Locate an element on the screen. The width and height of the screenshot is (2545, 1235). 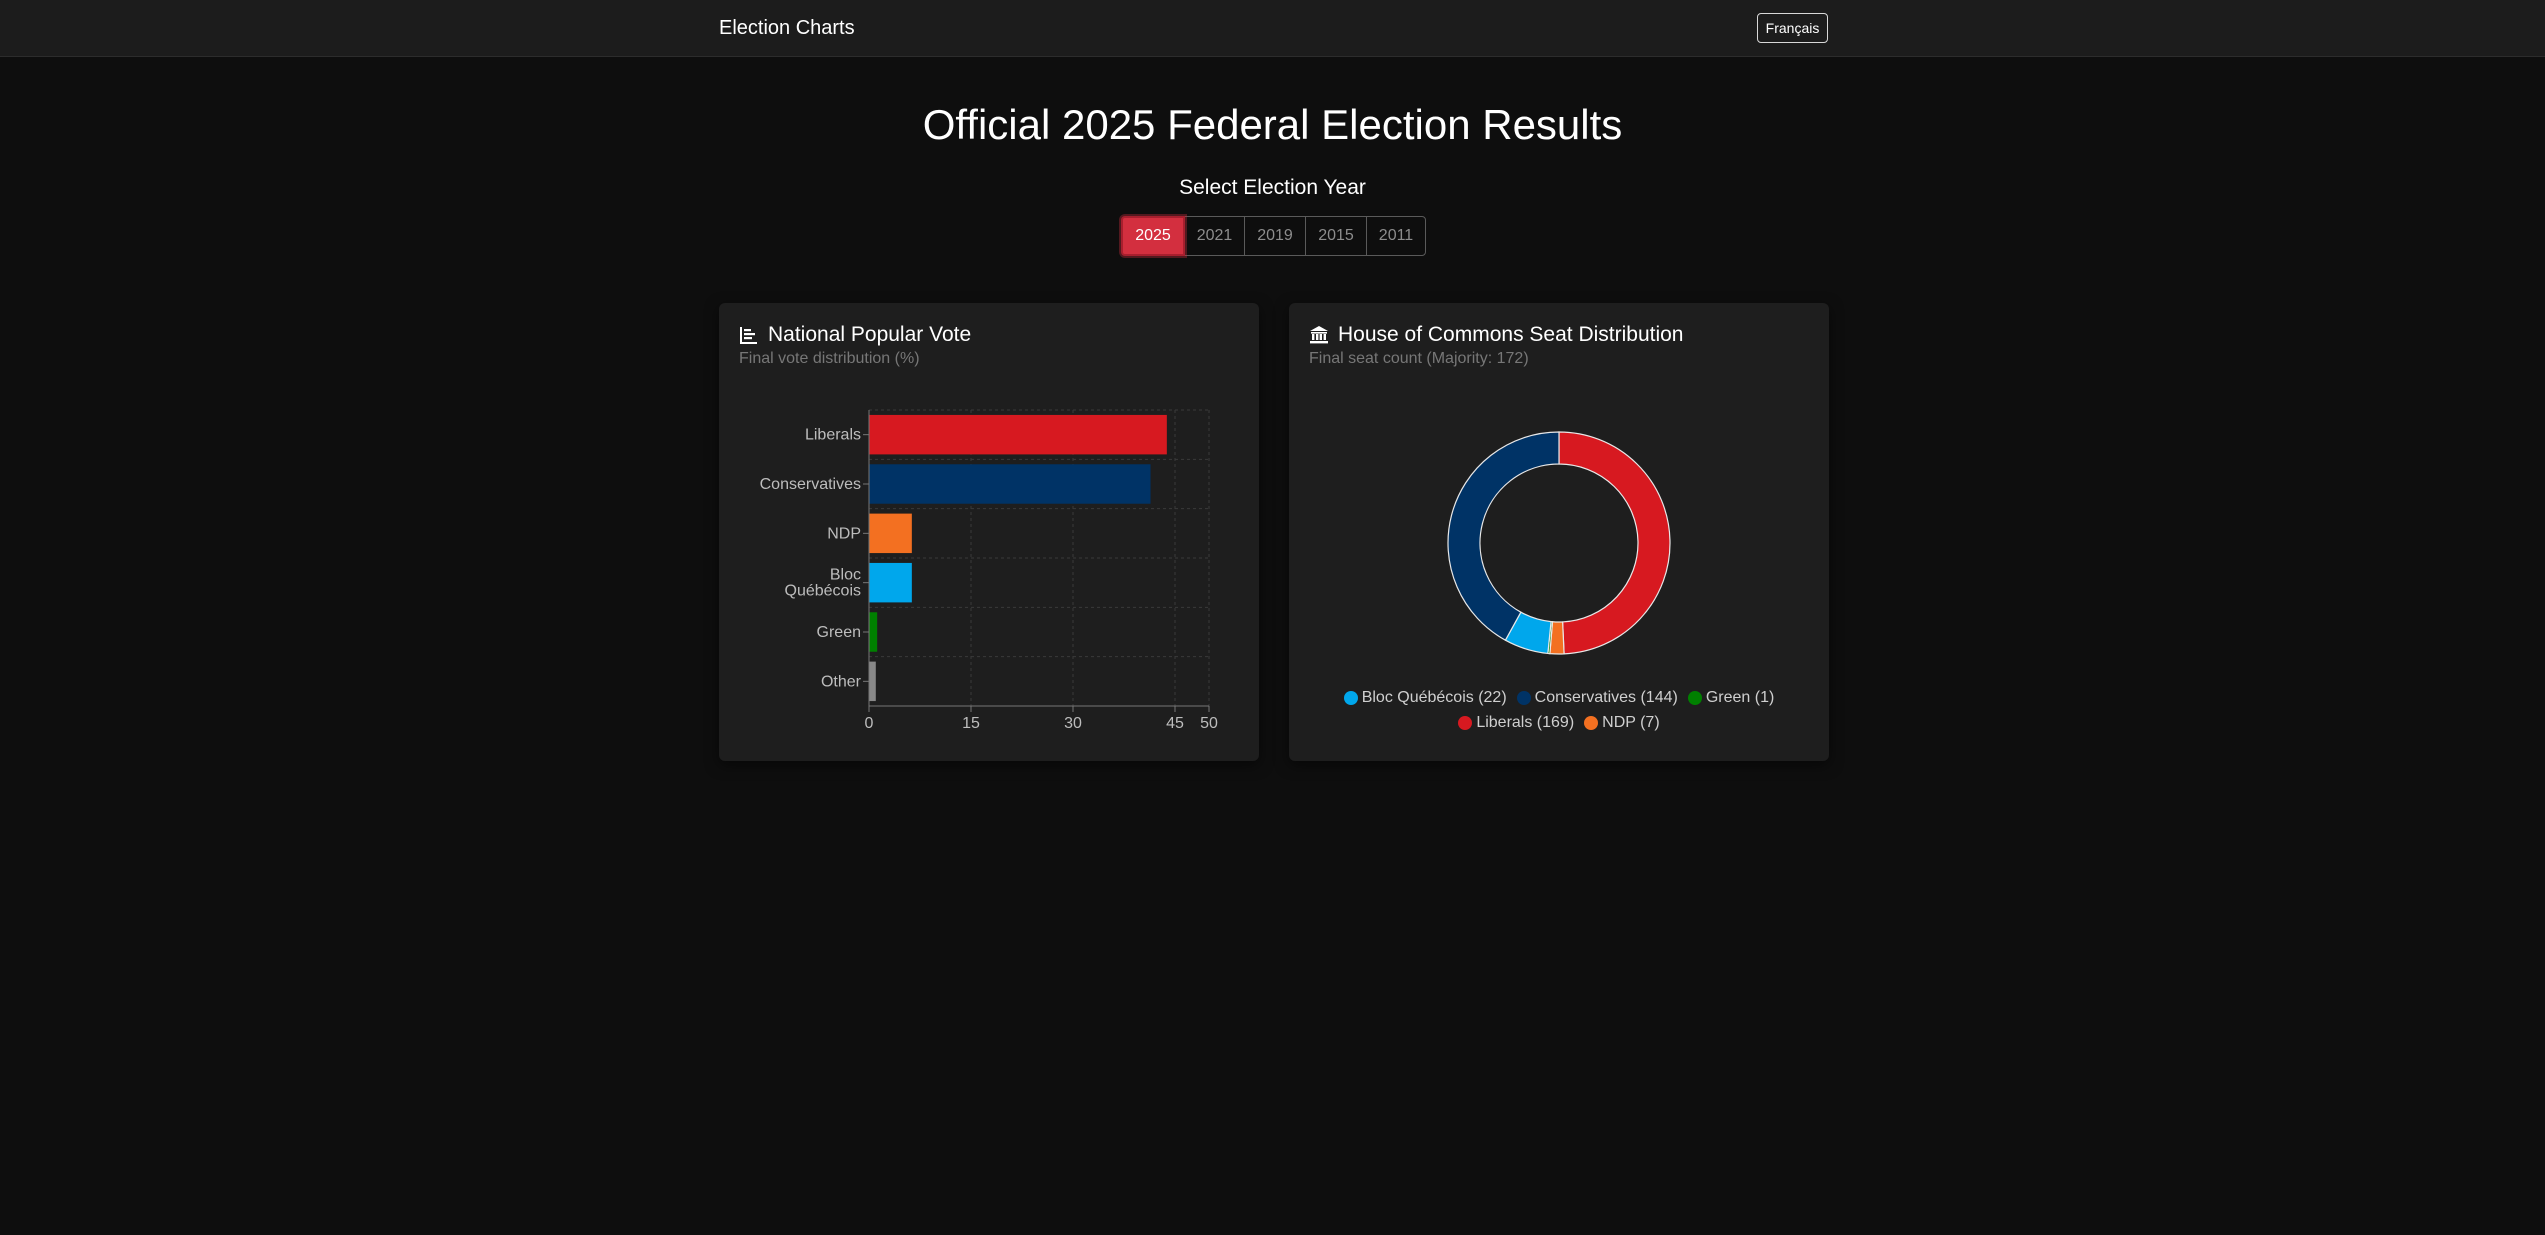
legend-label: Conservatives (144) is located at coordinates (1606, 698).